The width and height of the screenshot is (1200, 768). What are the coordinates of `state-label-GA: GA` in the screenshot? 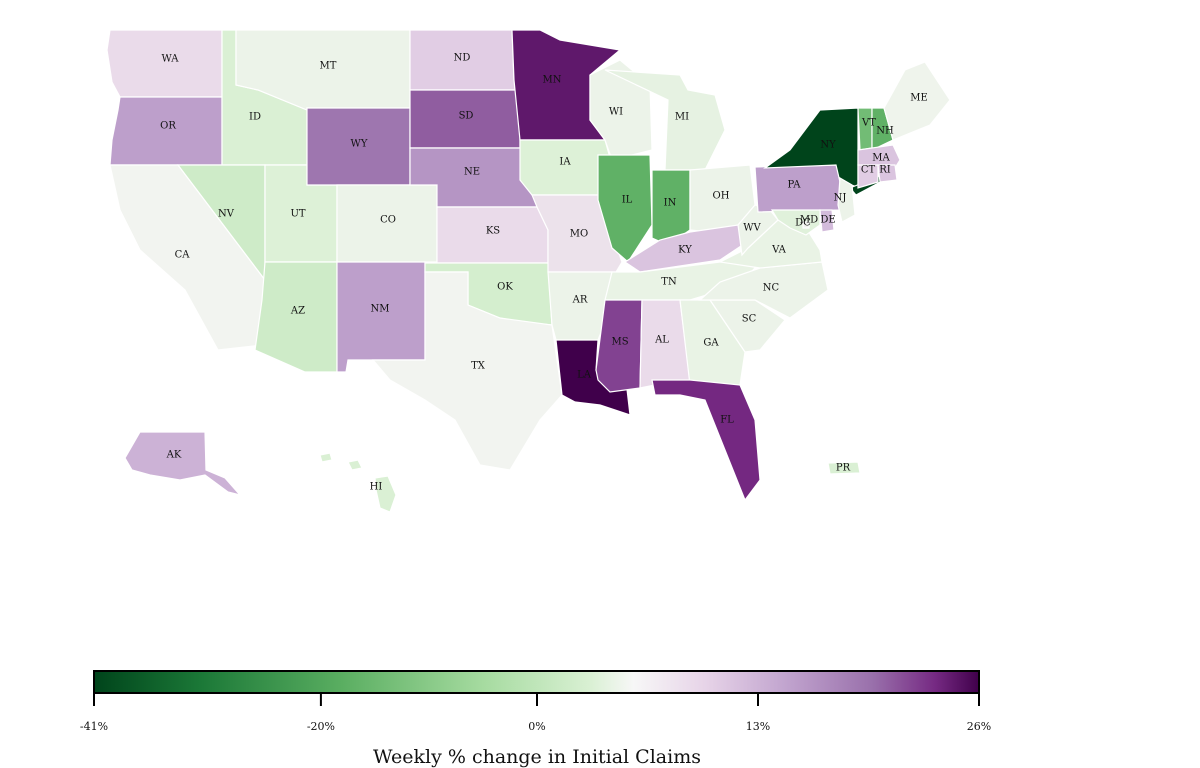 It's located at (711, 343).